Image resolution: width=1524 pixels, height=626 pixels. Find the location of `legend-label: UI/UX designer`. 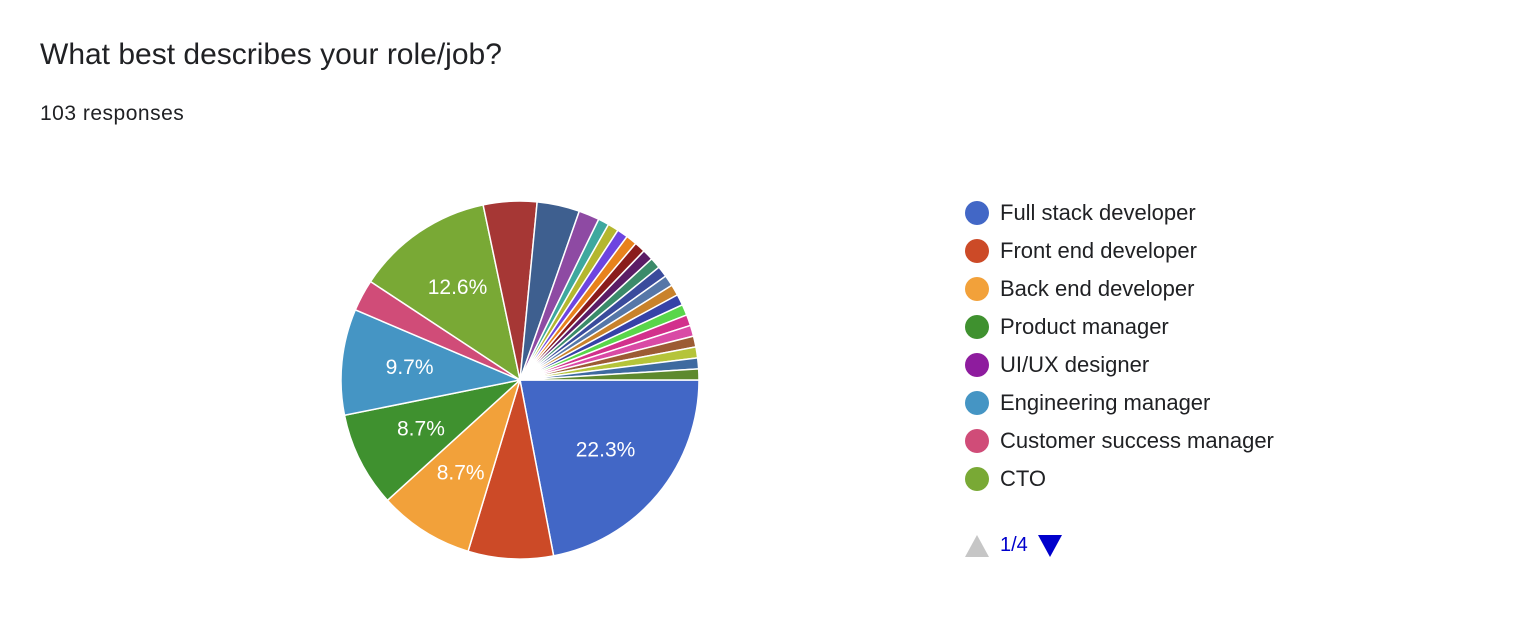

legend-label: UI/UX designer is located at coordinates (1075, 364).